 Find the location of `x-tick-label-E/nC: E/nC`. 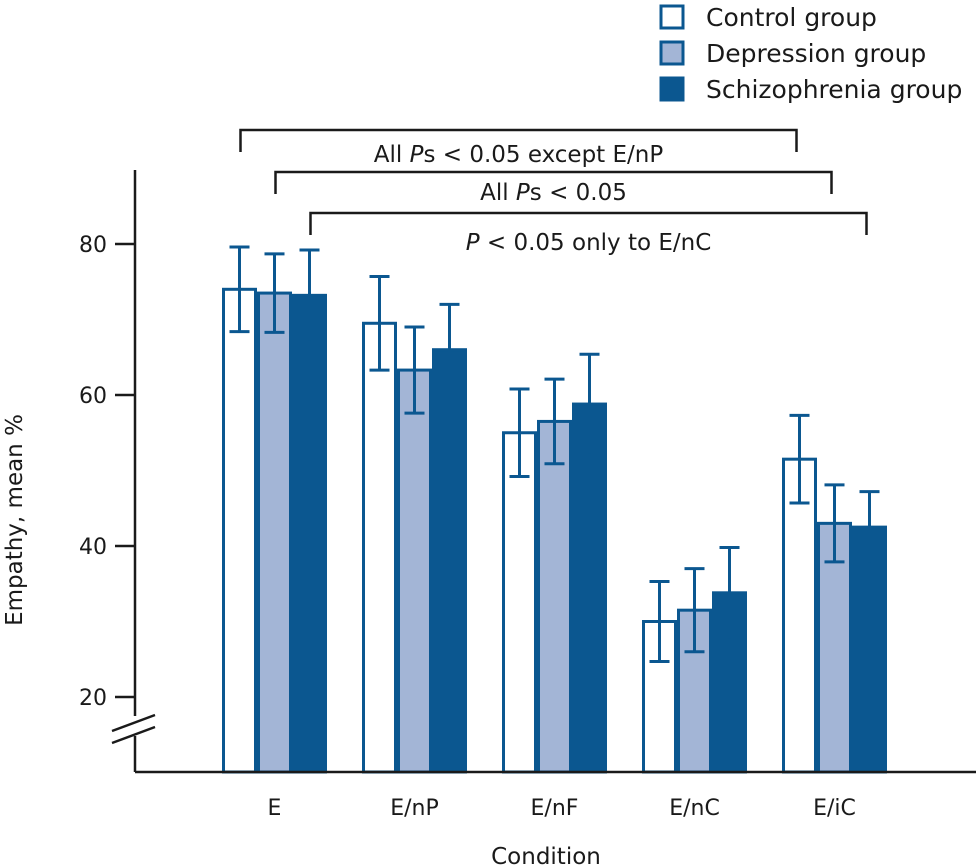

x-tick-label-E/nC: E/nC is located at coordinates (694, 808).